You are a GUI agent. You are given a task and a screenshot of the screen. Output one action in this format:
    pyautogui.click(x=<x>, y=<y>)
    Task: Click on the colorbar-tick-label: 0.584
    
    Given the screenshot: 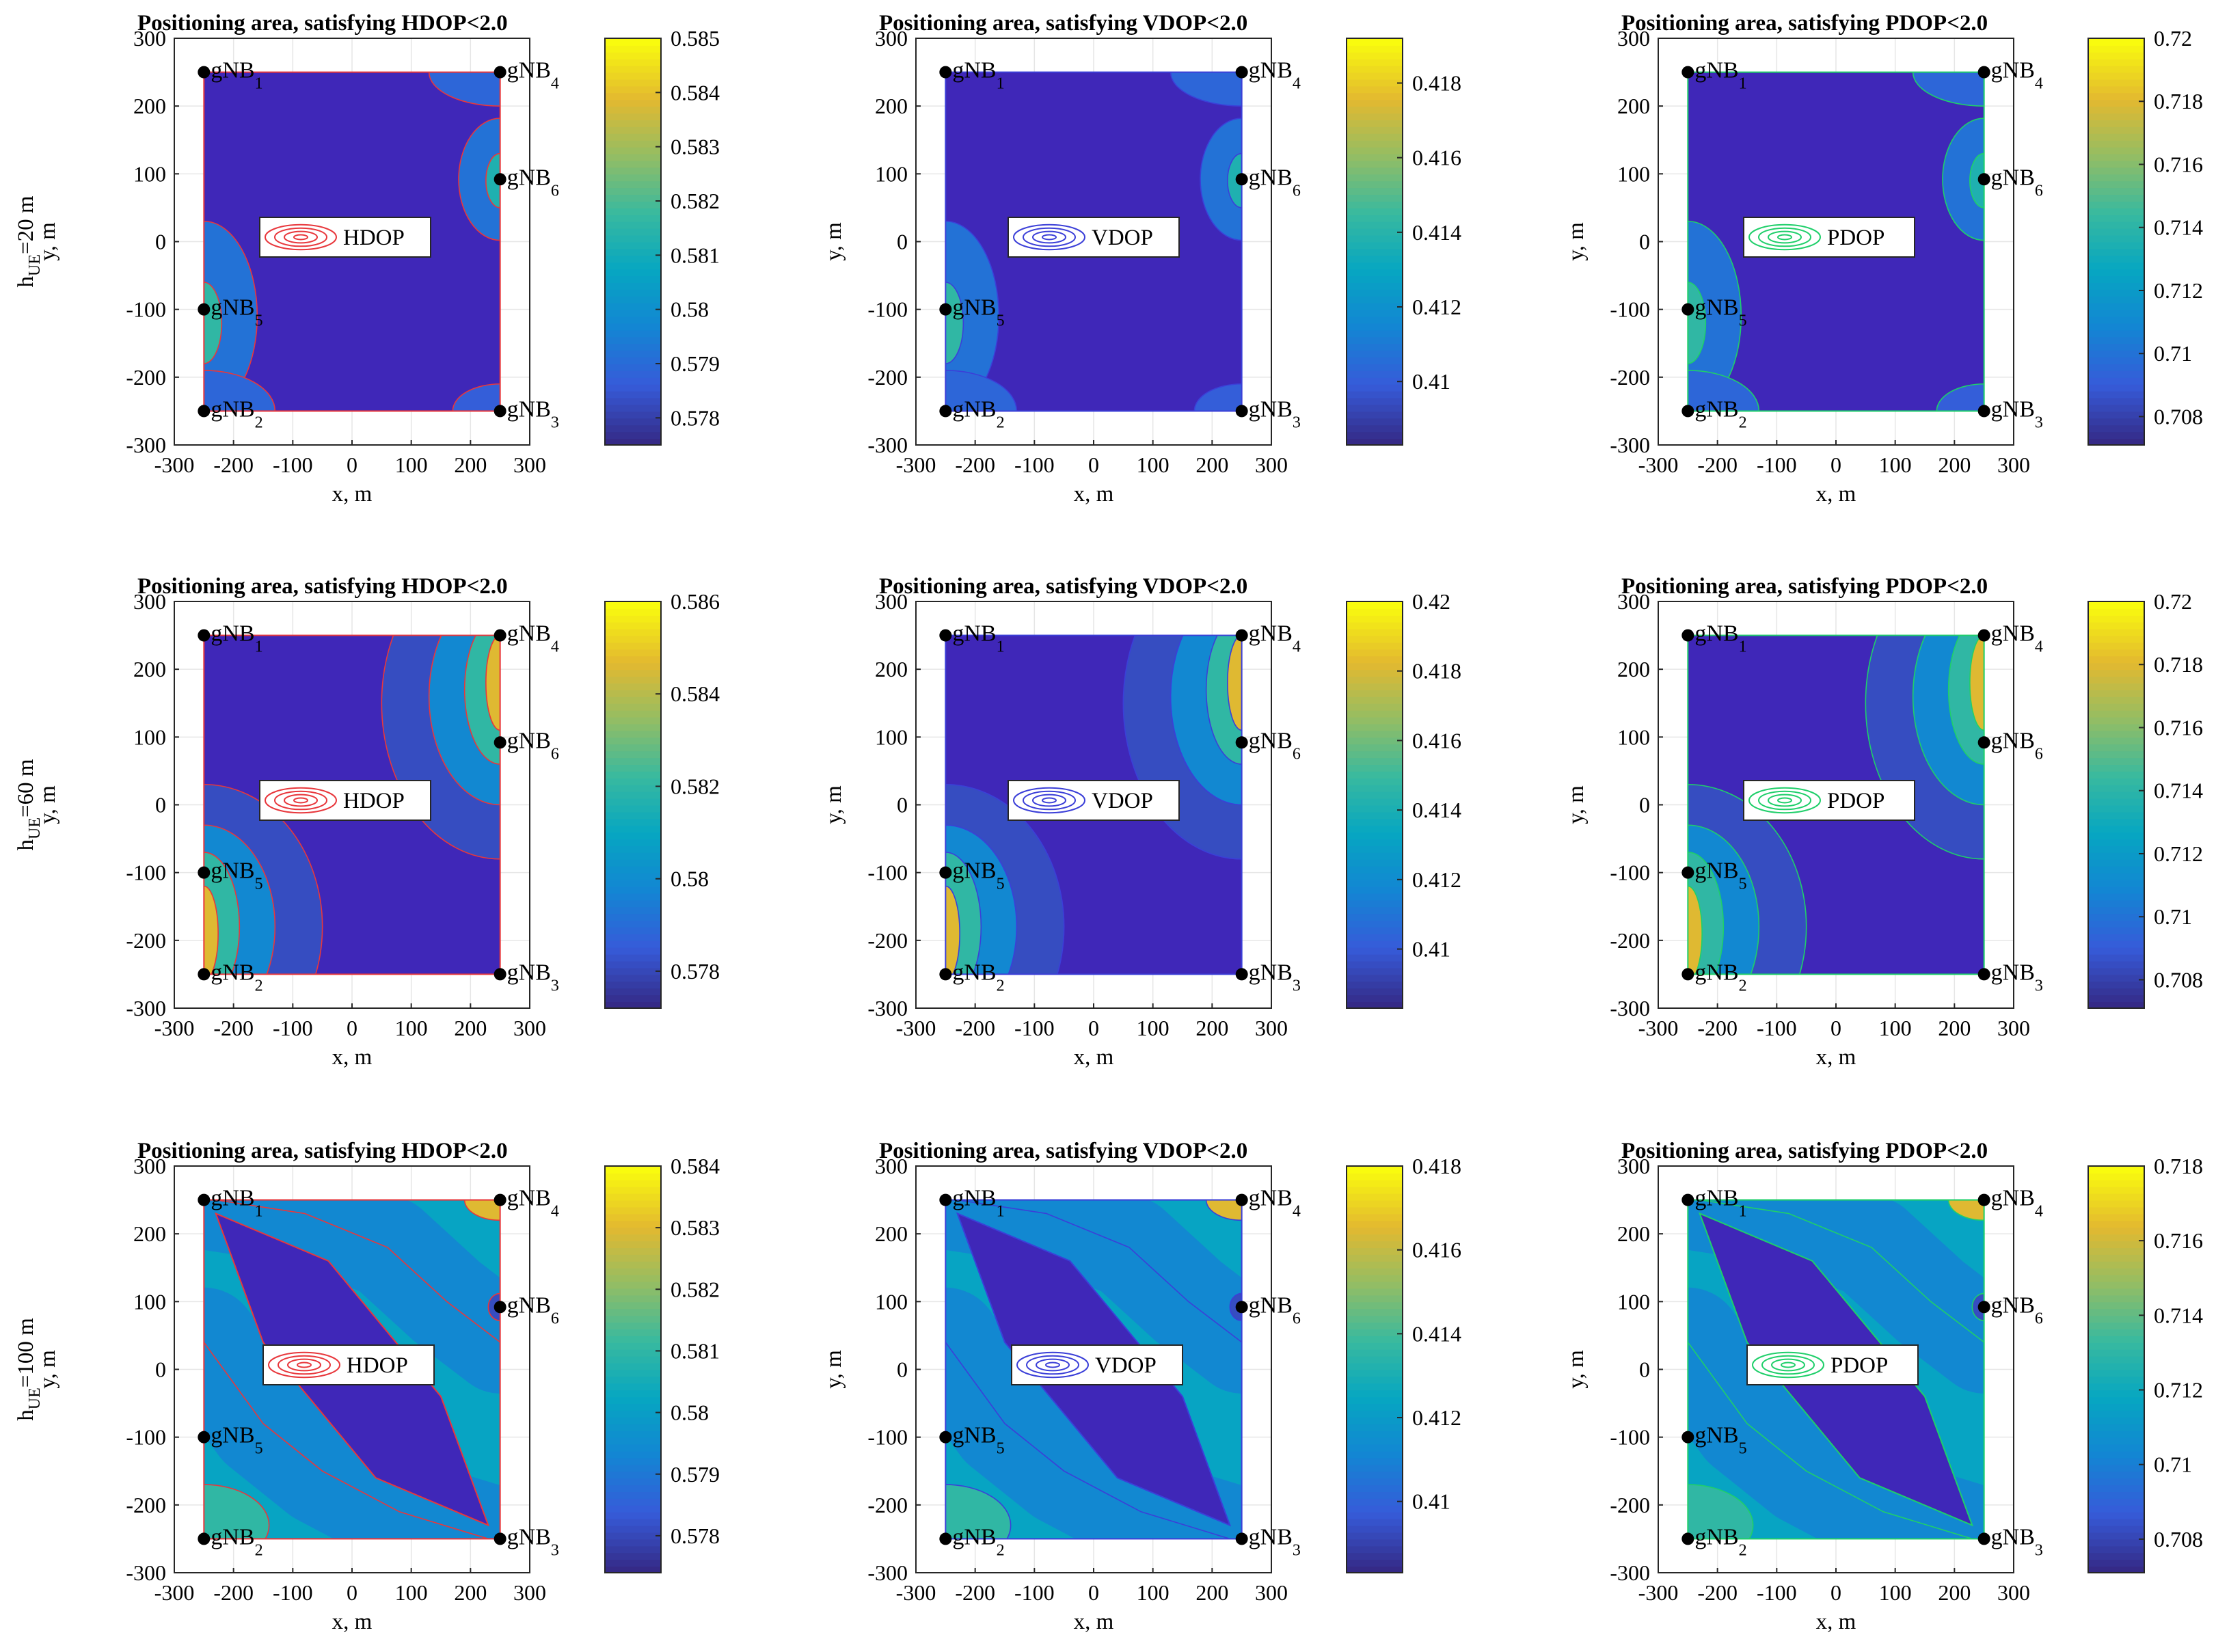 What is the action you would take?
    pyautogui.click(x=695, y=92)
    